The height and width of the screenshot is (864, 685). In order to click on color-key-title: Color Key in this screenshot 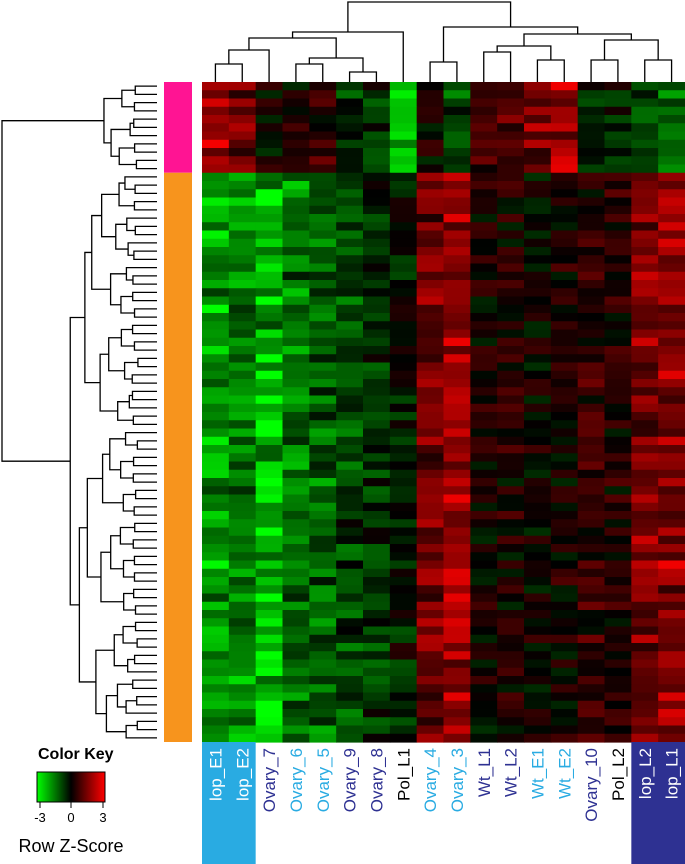, I will do `click(76, 754)`.